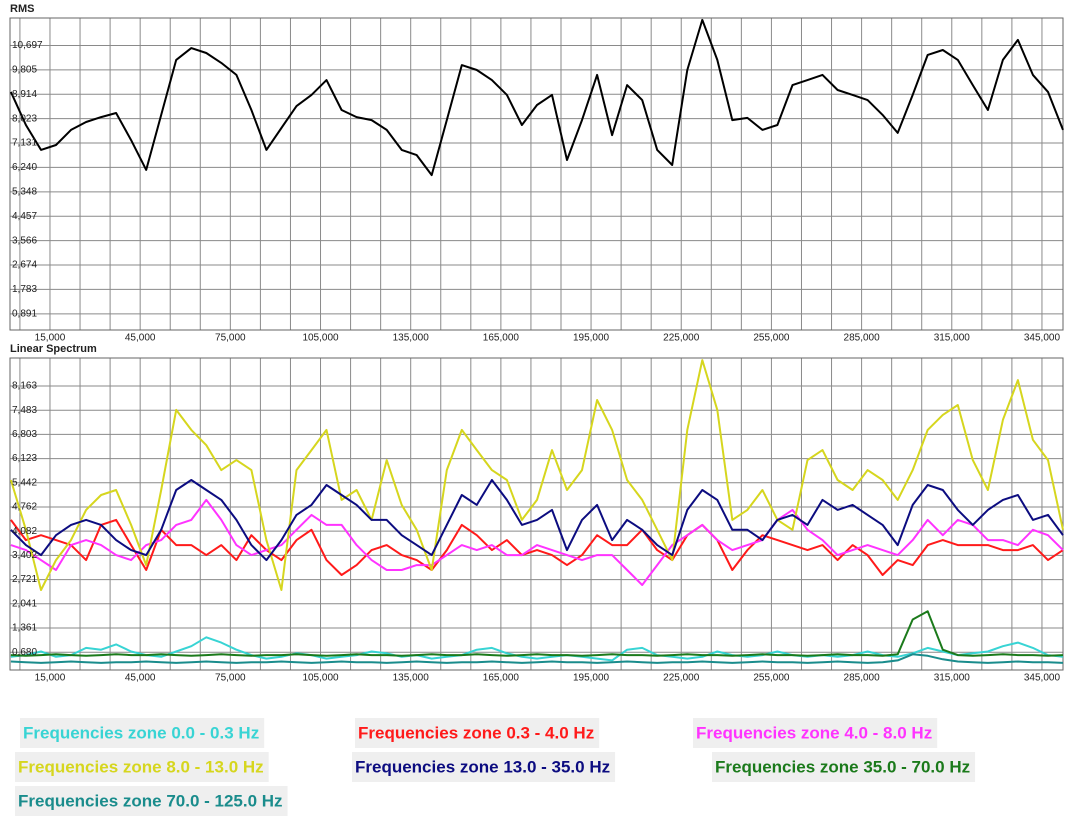 The height and width of the screenshot is (821, 1067). I want to click on y-tick-label: 4,082, so click(24, 531).